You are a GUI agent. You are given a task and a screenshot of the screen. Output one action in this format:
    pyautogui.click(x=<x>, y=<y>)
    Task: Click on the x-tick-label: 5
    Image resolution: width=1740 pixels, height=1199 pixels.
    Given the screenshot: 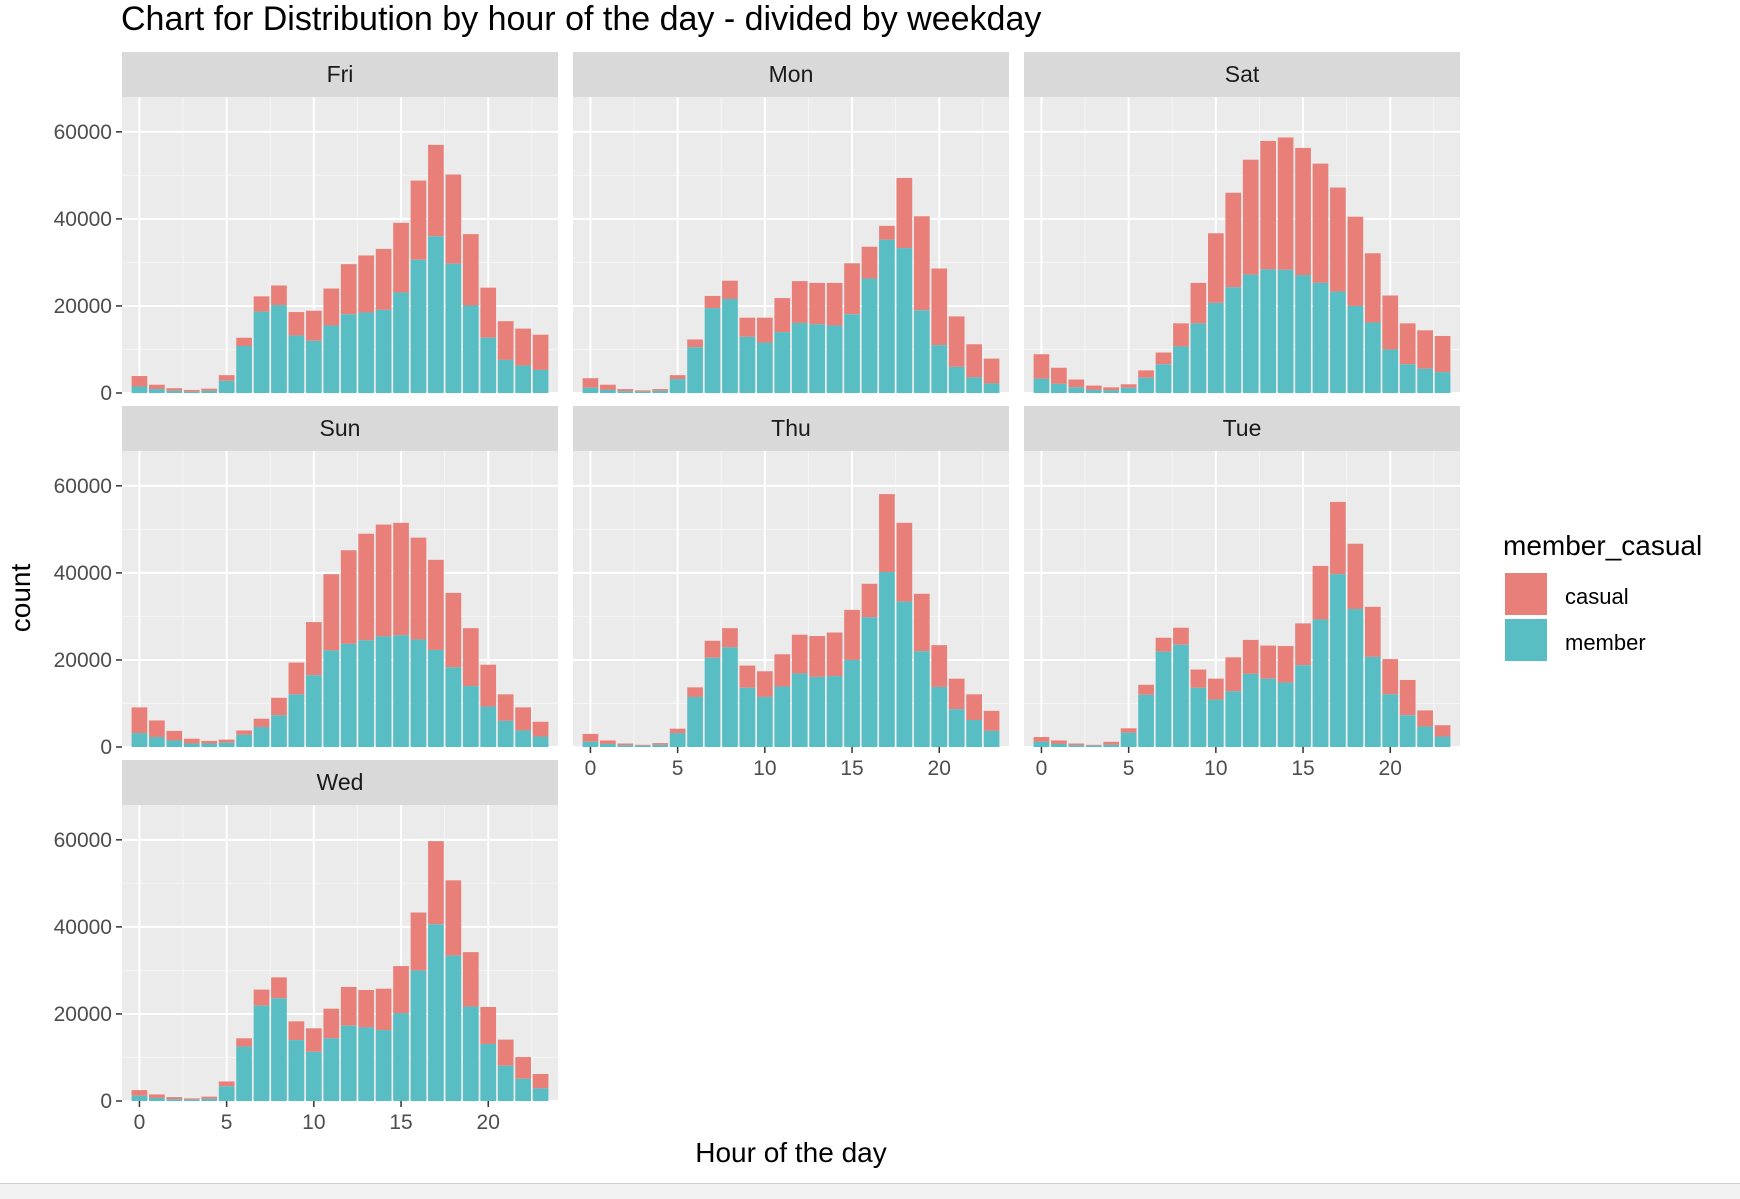 What is the action you would take?
    pyautogui.click(x=678, y=768)
    